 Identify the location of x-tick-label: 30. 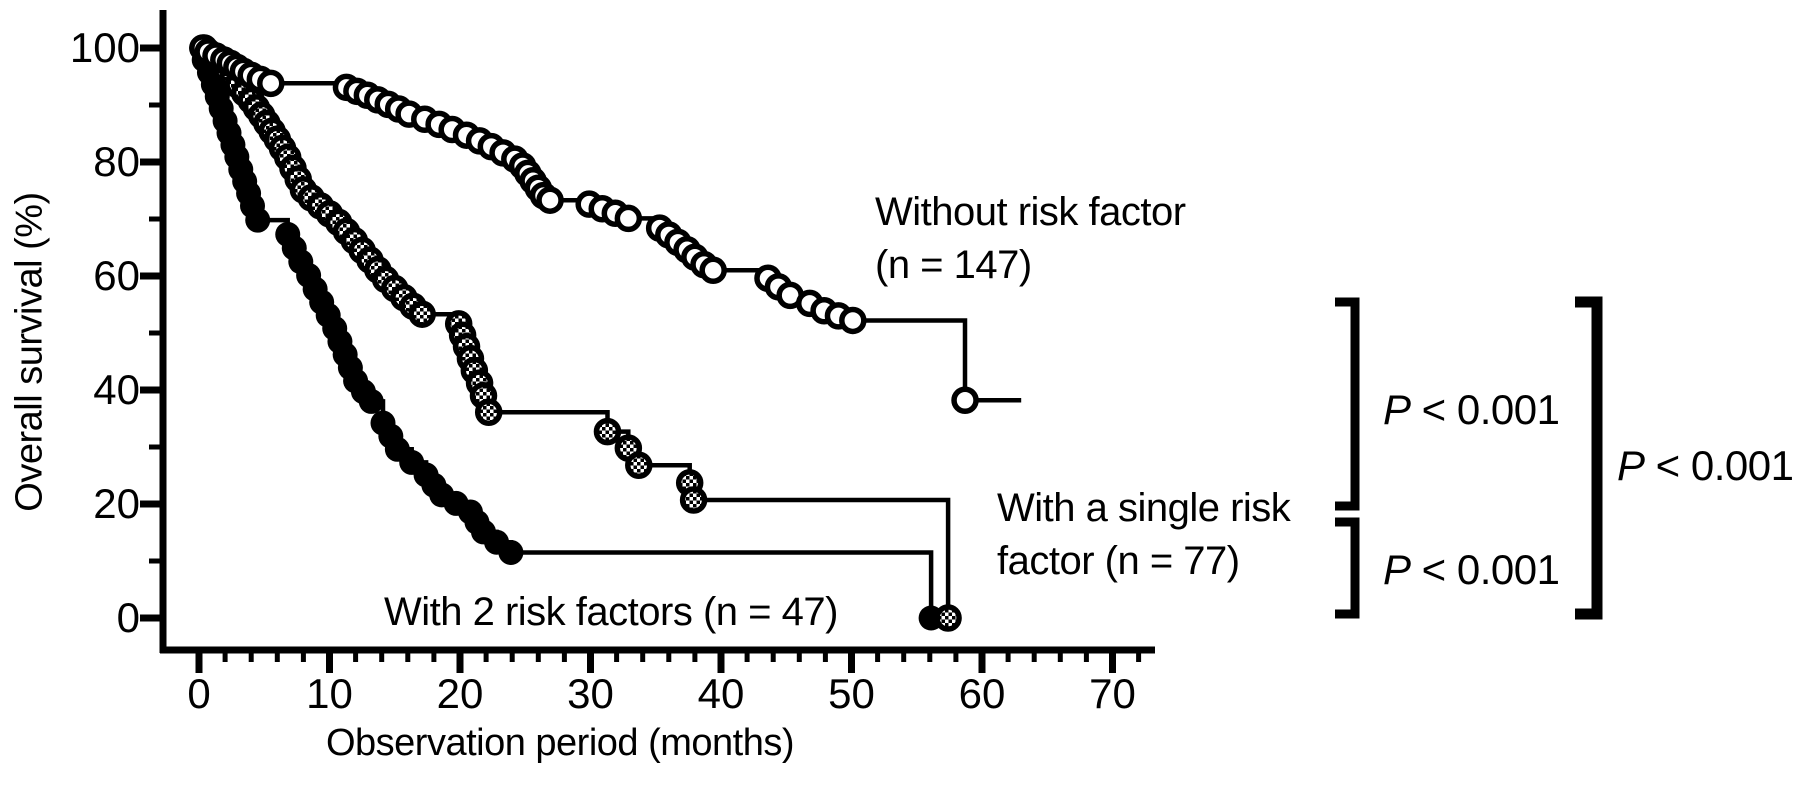
(590, 693).